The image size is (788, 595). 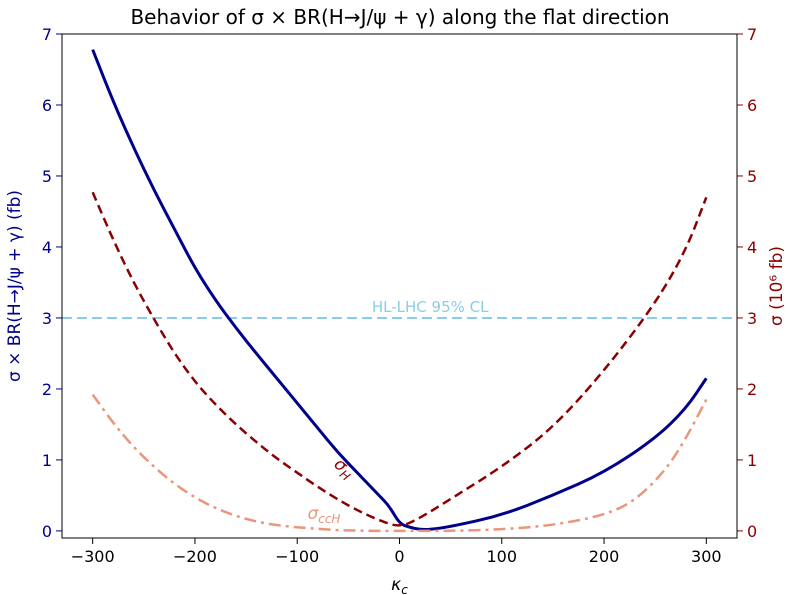 I want to click on x-tick-label: 300, so click(x=706, y=556).